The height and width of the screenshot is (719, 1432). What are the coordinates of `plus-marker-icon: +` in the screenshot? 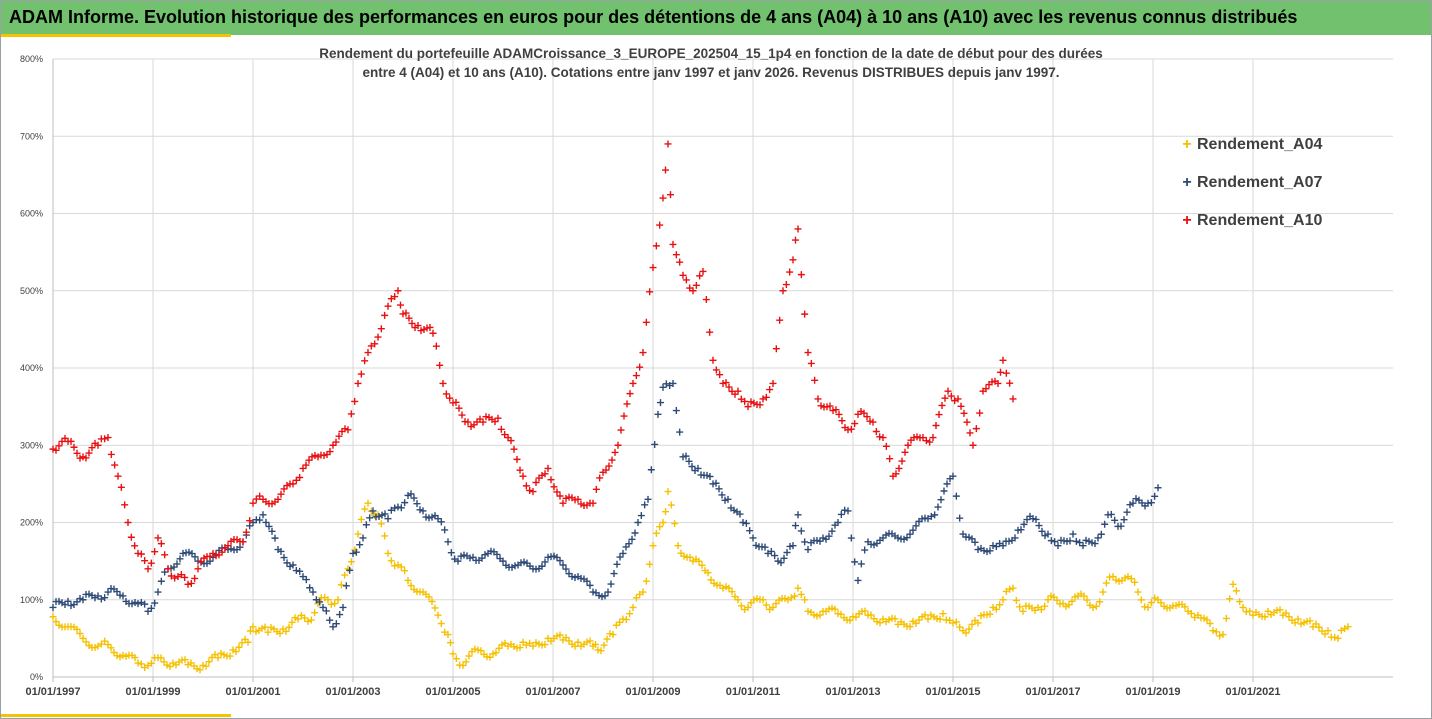 It's located at (1187, 182).